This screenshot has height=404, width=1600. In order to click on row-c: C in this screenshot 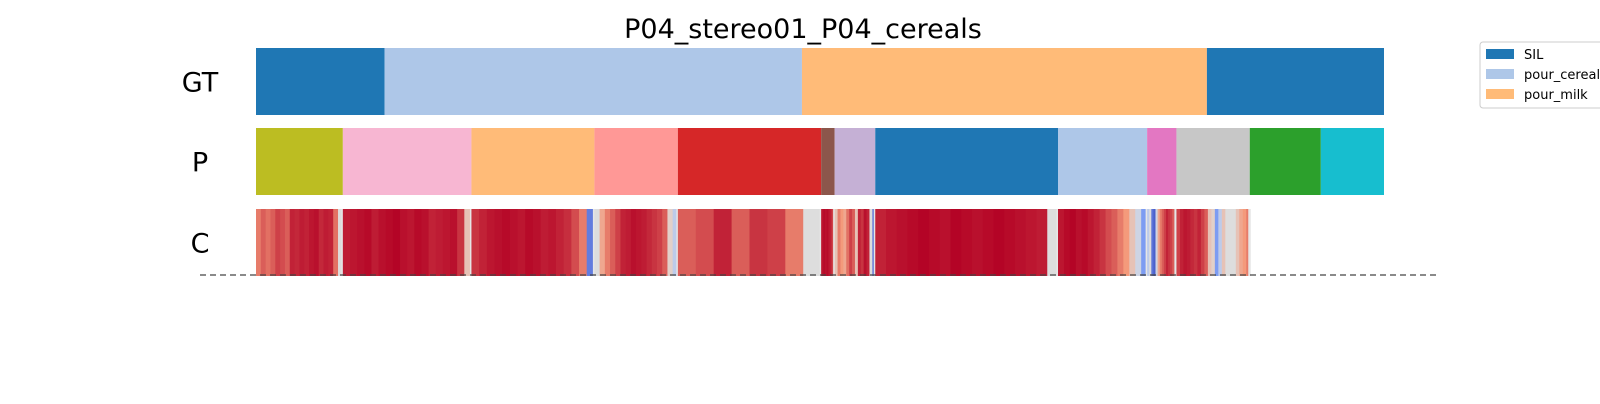, I will do `click(721, 242)`.